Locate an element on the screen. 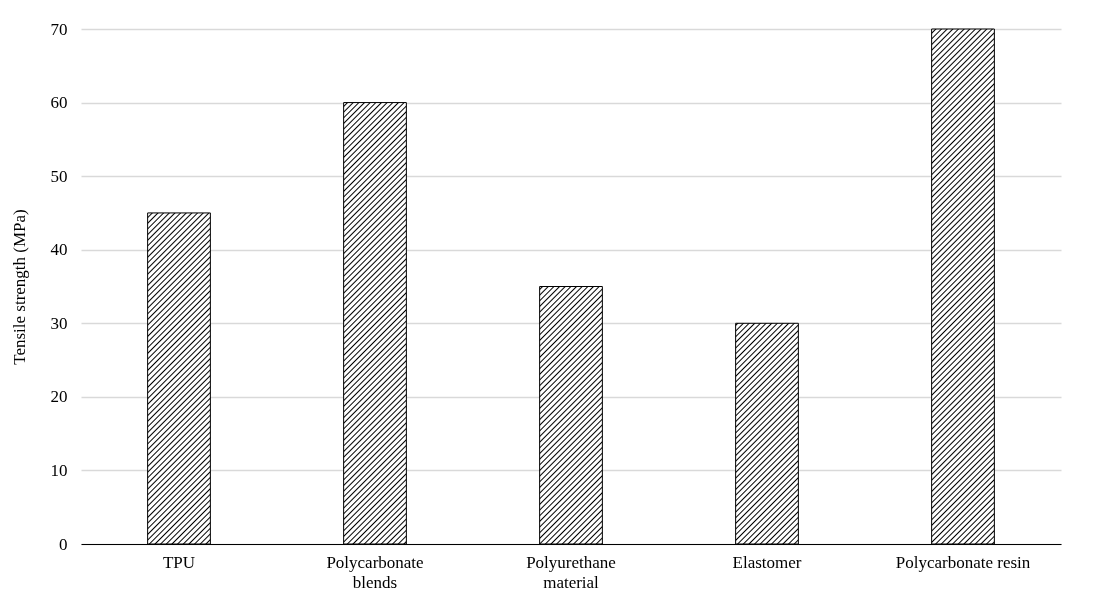 This screenshot has height=604, width=1099. y-tick-label: 10 is located at coordinates (59, 470).